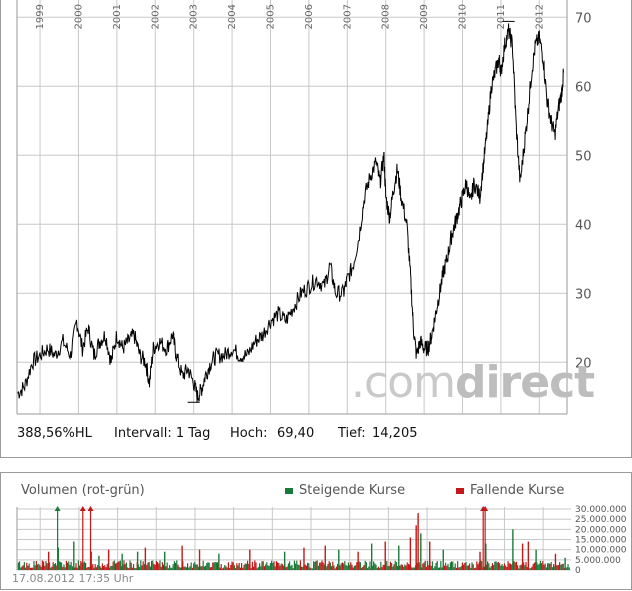 This screenshot has width=632, height=591. I want to click on y-tick-label: 0, so click(578, 571).